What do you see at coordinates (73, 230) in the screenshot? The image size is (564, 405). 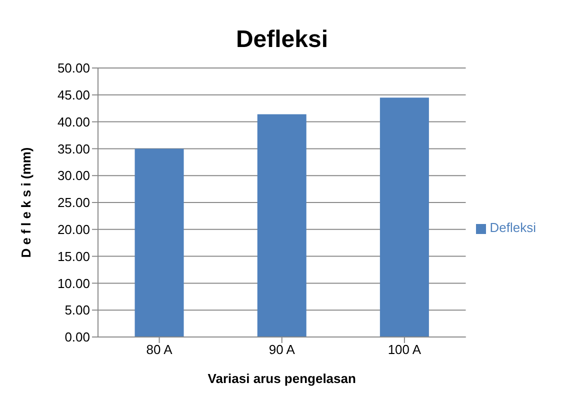 I see `y-tick-label: 20.00` at bounding box center [73, 230].